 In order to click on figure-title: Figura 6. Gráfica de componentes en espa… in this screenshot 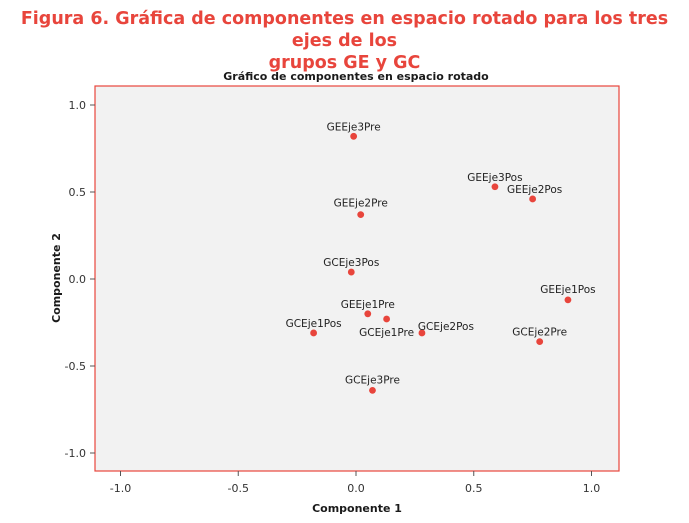, I will do `click(344, 41)`.